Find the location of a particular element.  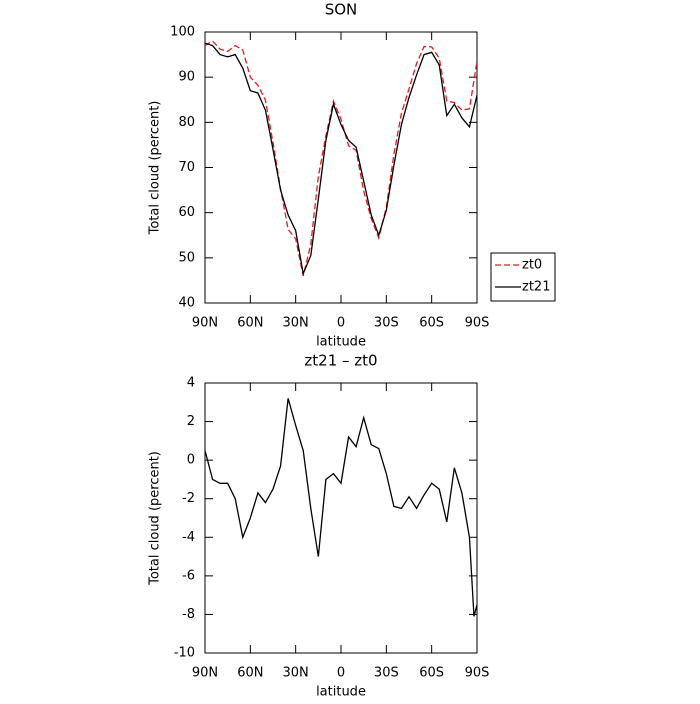

y-tick-label: -4 is located at coordinates (188, 537).